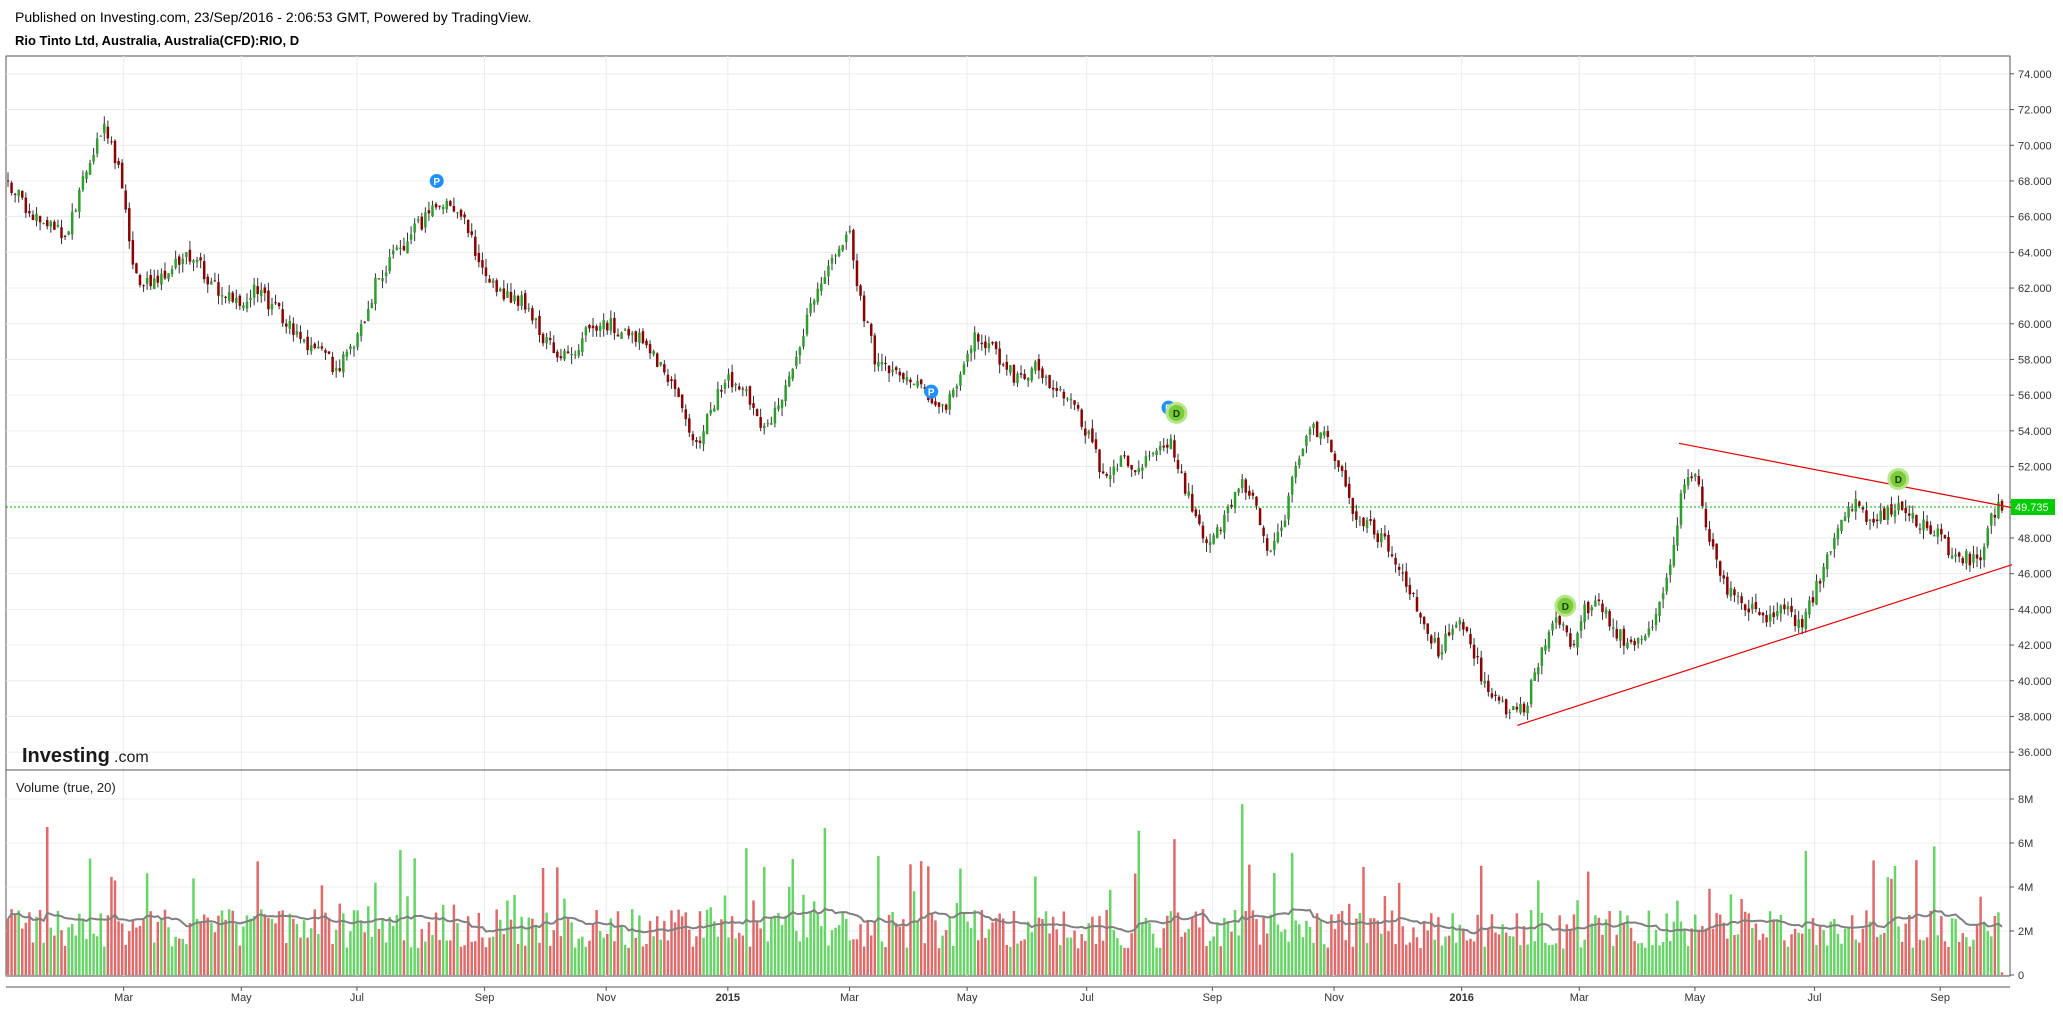 The height and width of the screenshot is (1011, 2063). What do you see at coordinates (931, 393) in the screenshot?
I see `marker-letter: P` at bounding box center [931, 393].